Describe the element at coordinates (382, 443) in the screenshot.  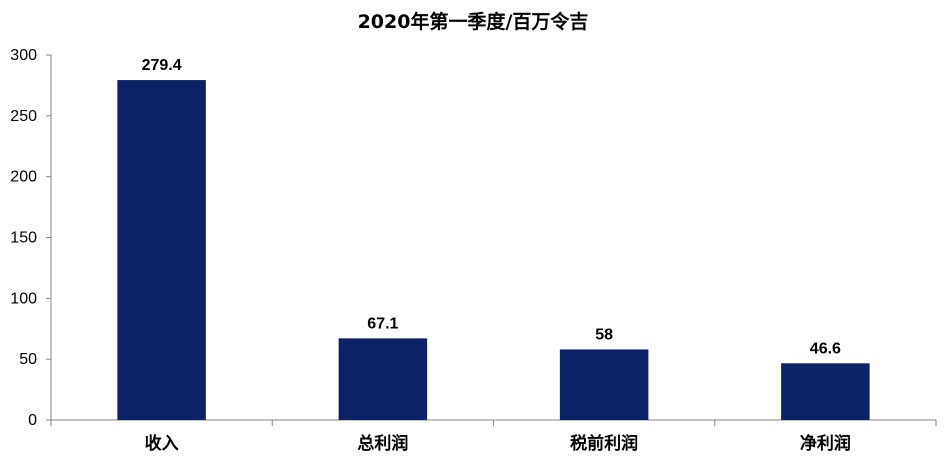
I see `x-category-label: 总利润` at that location.